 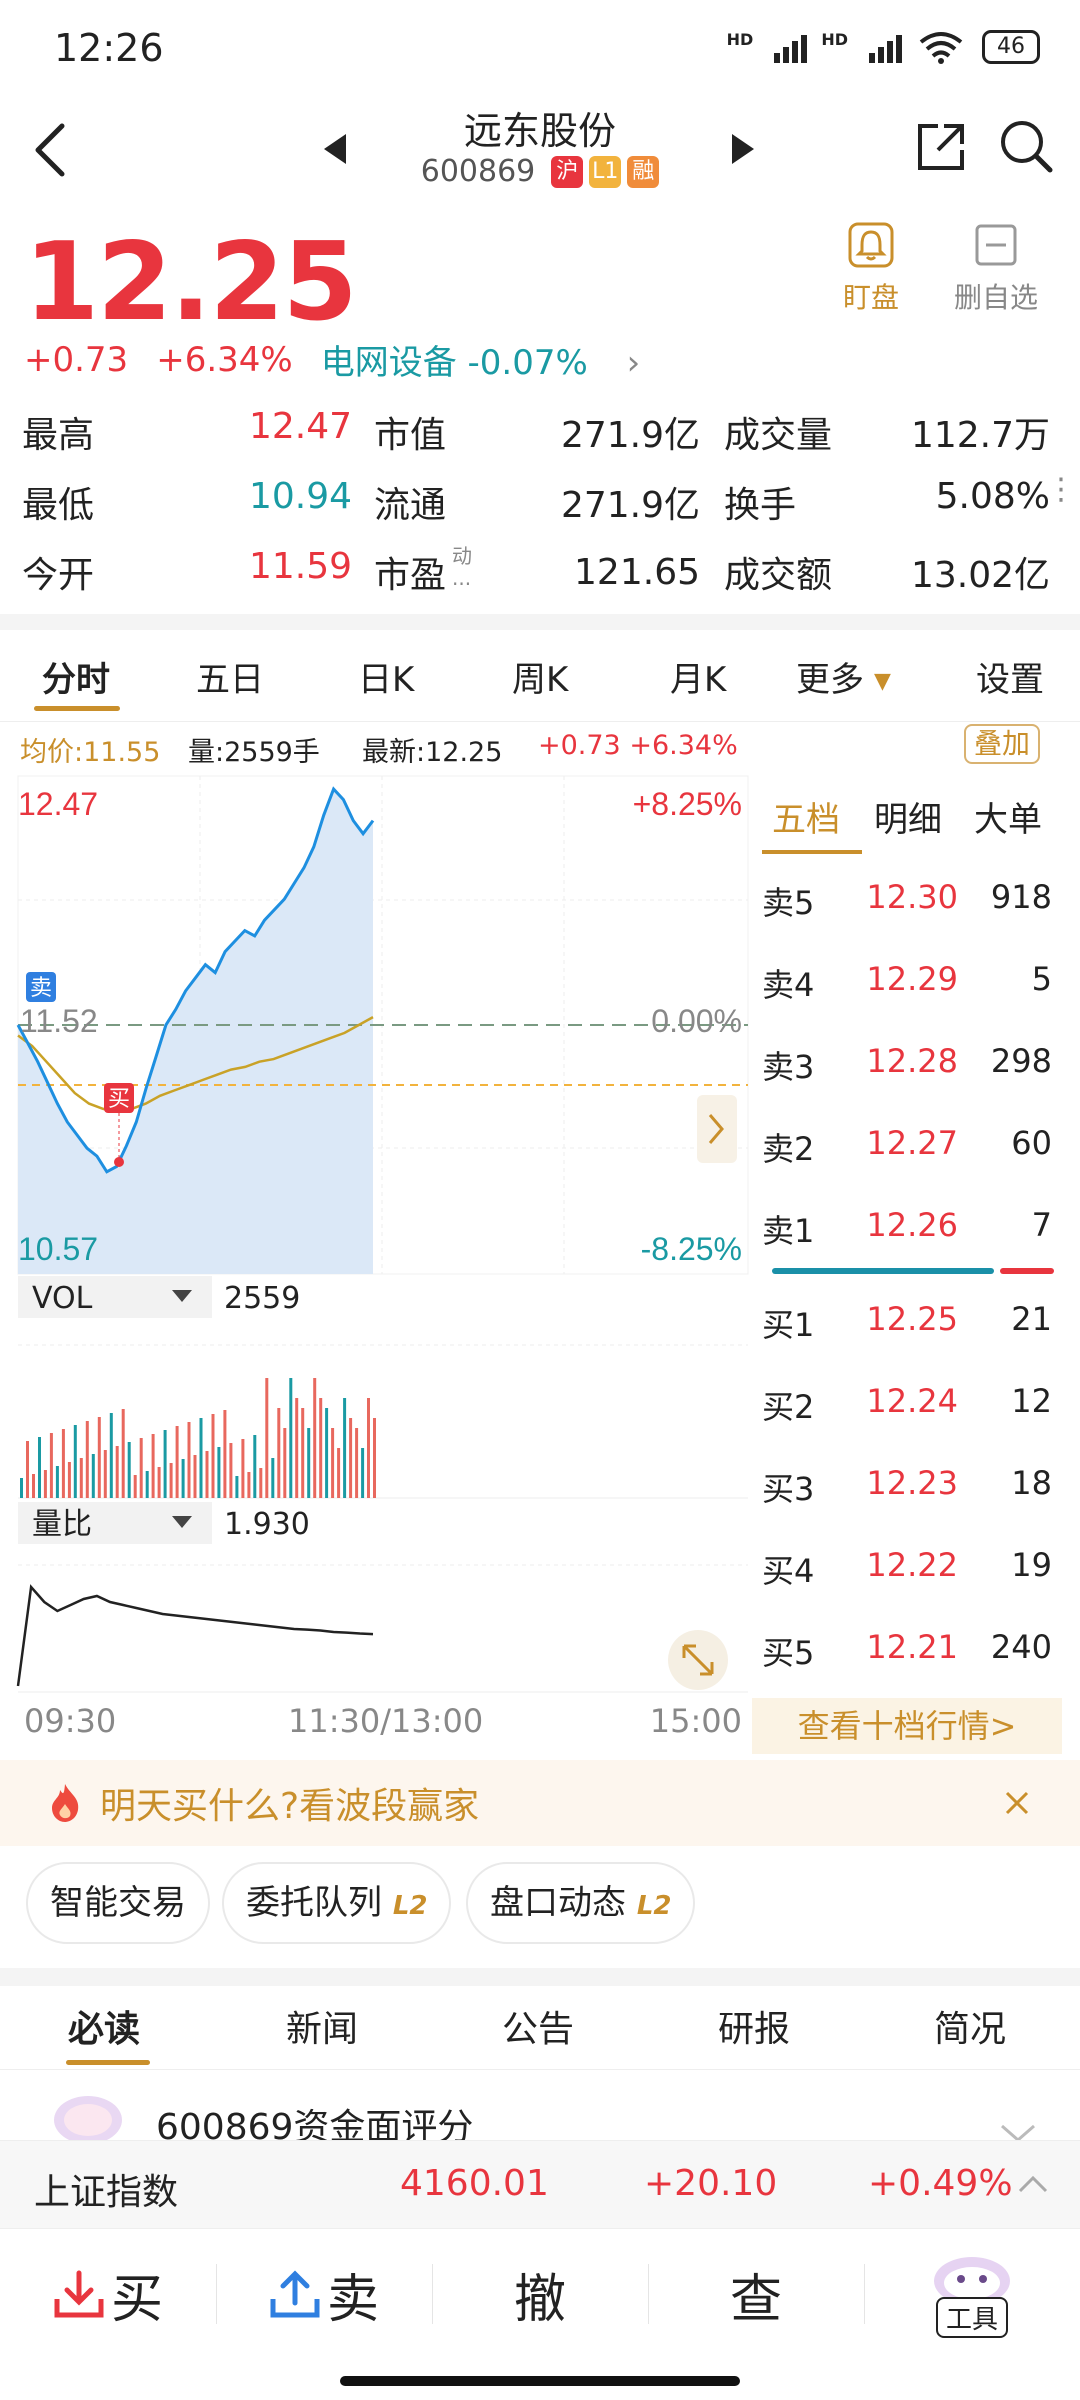 I want to click on sell-button: 卖, so click(x=324, y=2294).